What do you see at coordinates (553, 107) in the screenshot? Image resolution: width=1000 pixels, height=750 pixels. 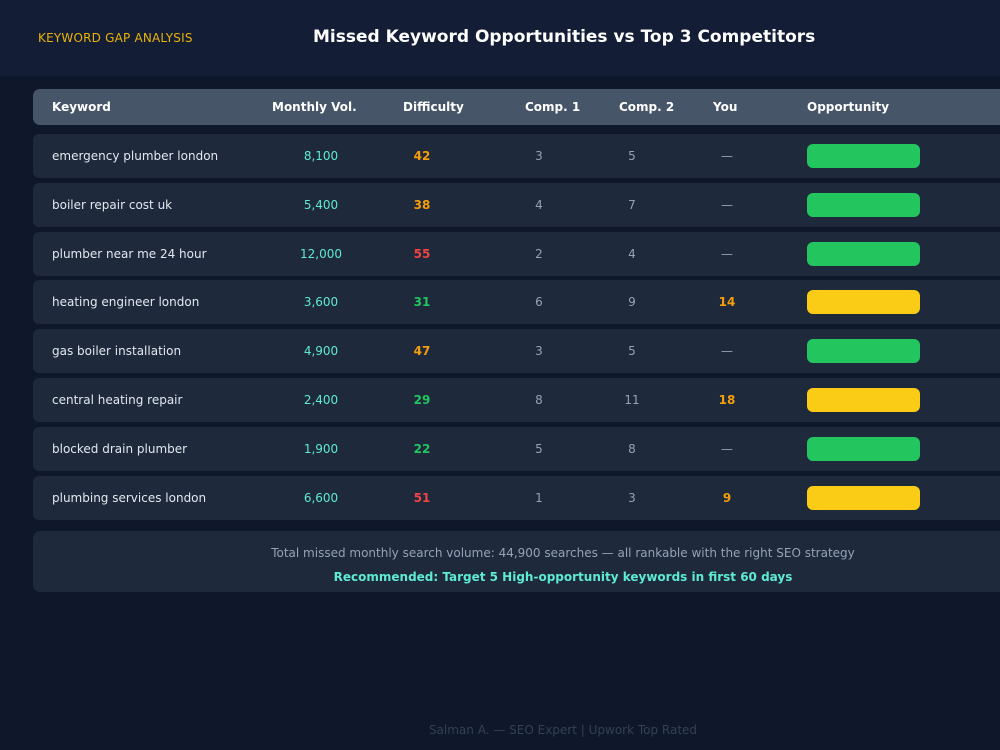 I see `column-header-comp-1: Comp. 1` at bounding box center [553, 107].